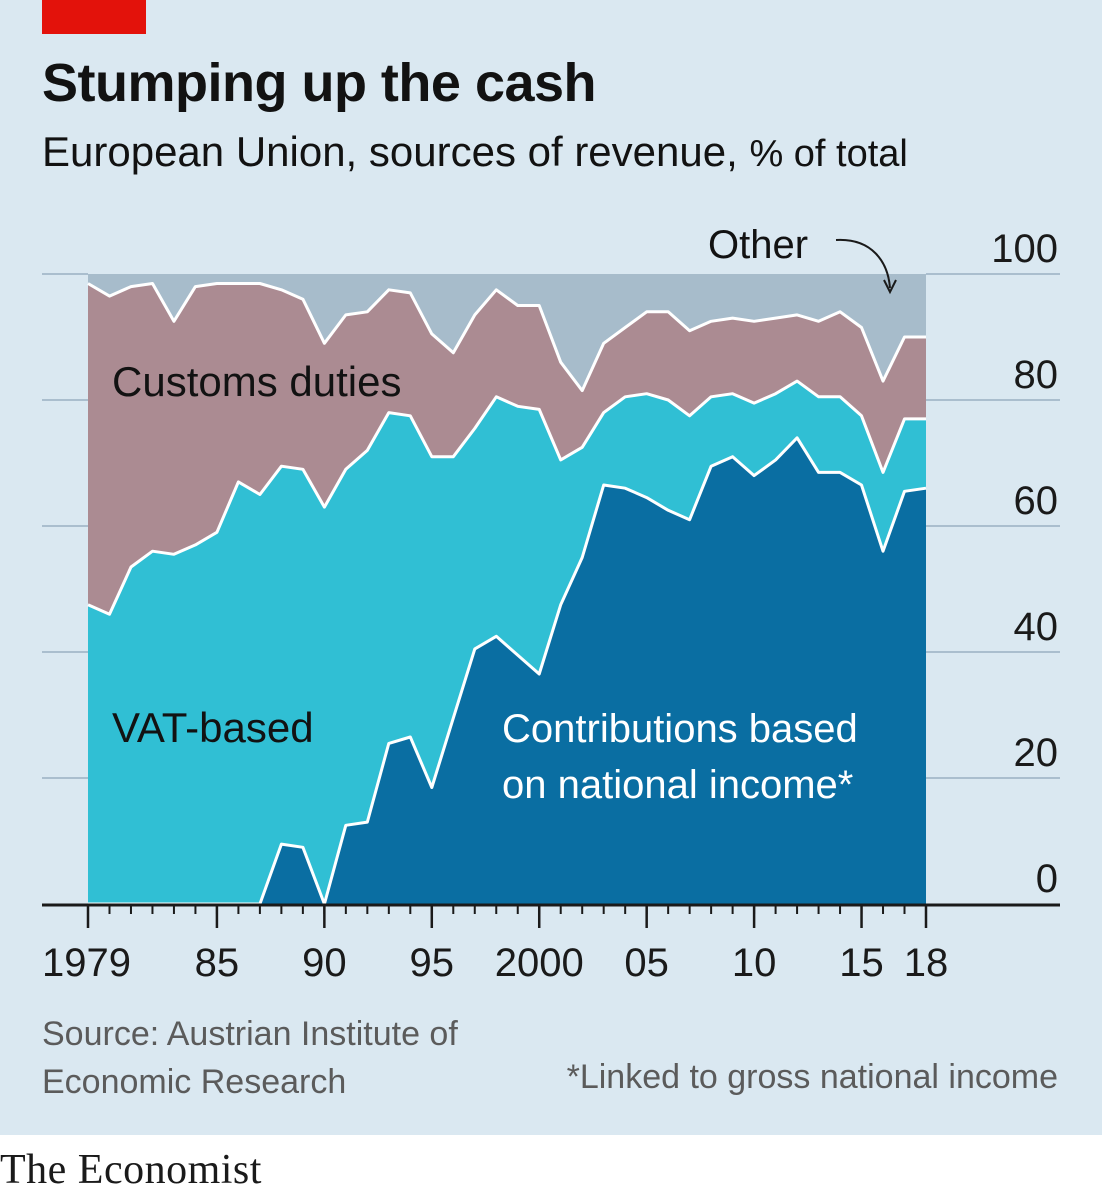 The height and width of the screenshot is (1200, 1102). What do you see at coordinates (1024, 249) in the screenshot?
I see `y-tick-label: 100` at bounding box center [1024, 249].